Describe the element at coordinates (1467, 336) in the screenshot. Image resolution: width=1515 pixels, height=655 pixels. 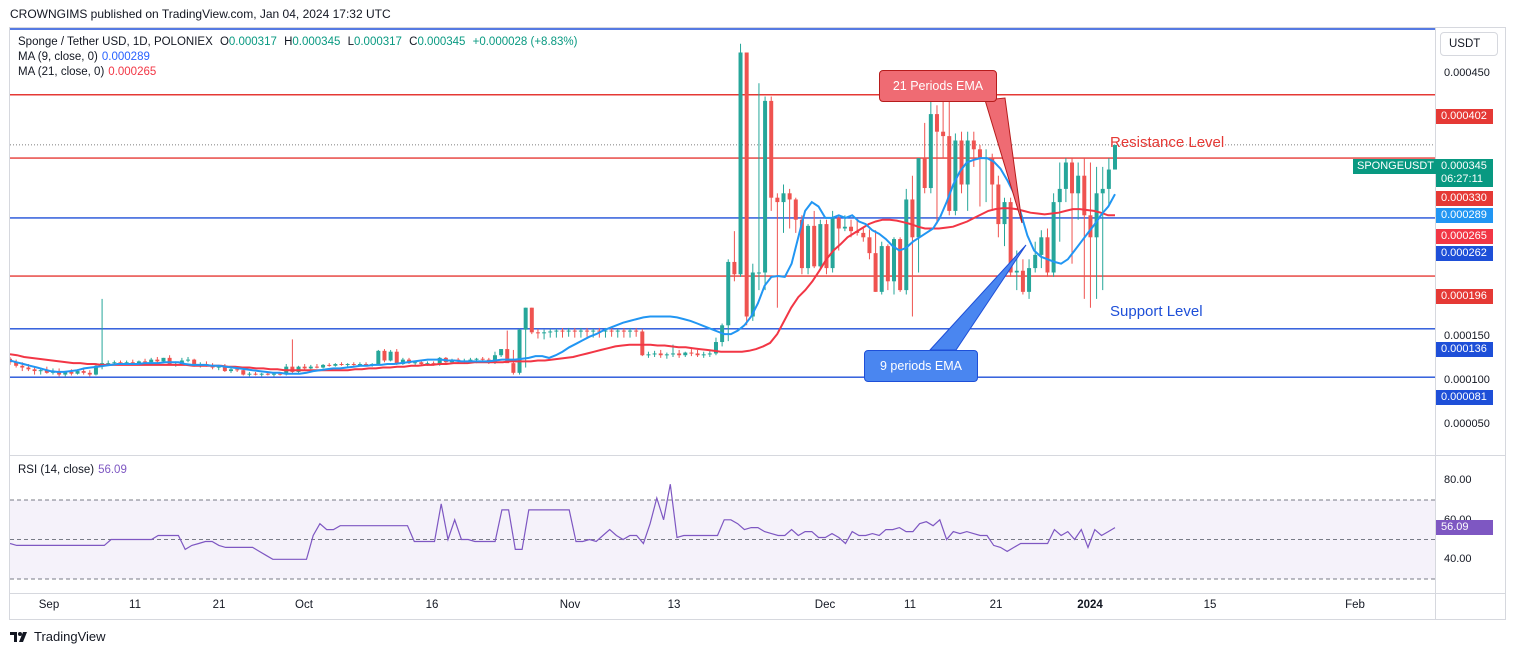
I see `y-axis-label: 0.000150` at that location.